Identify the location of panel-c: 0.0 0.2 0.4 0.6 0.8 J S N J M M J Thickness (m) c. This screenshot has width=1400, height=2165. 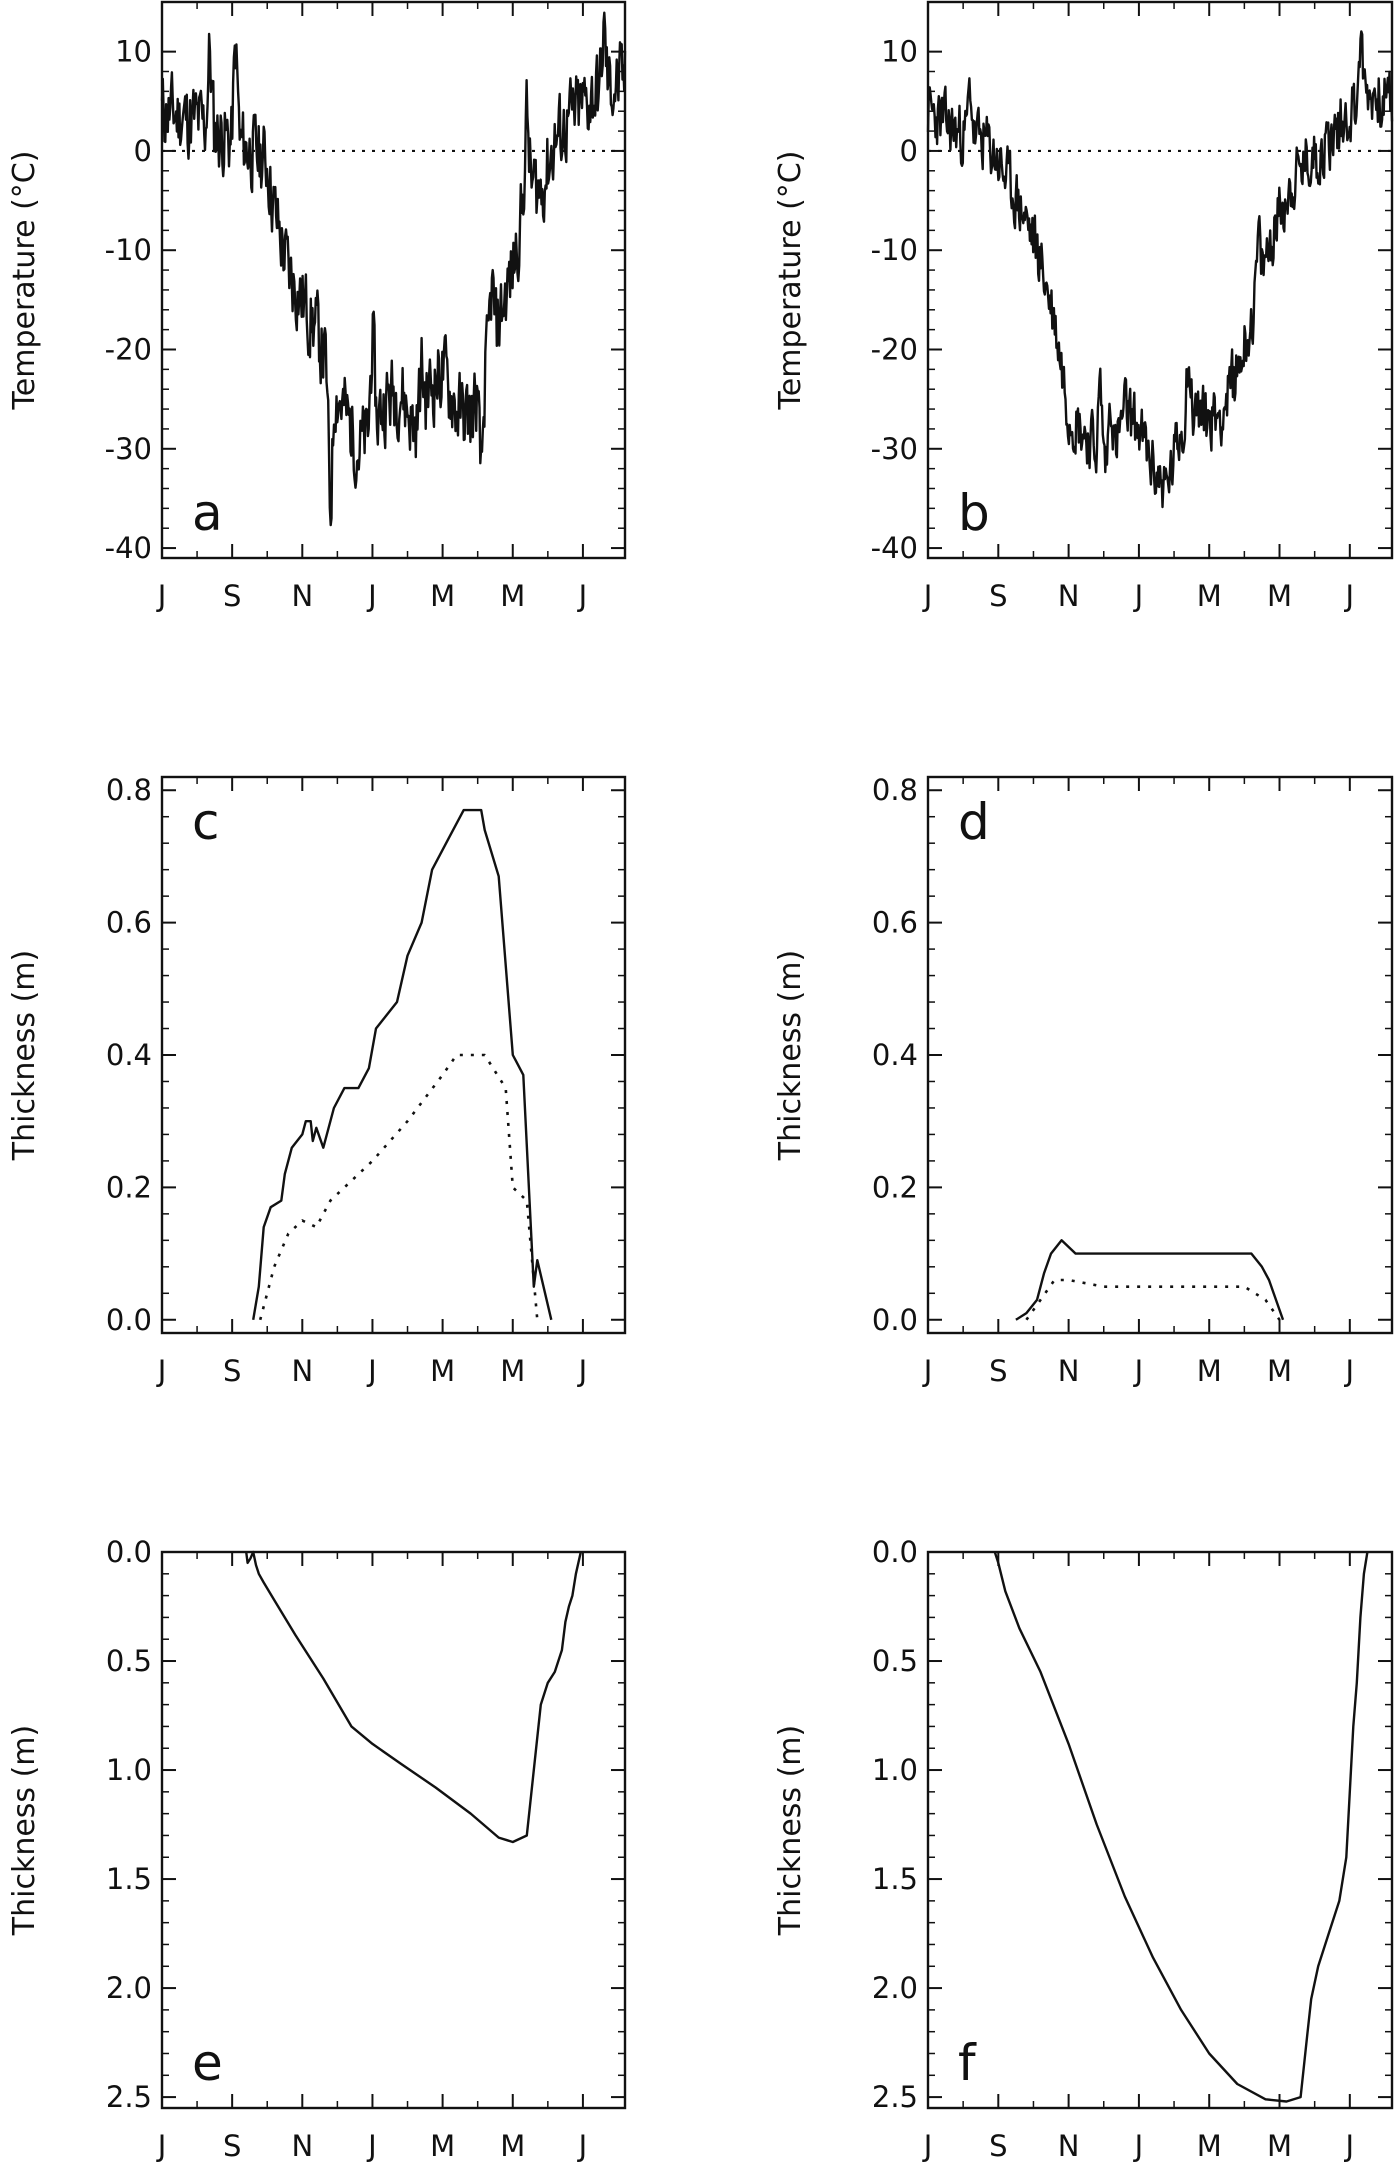
(317, 1080).